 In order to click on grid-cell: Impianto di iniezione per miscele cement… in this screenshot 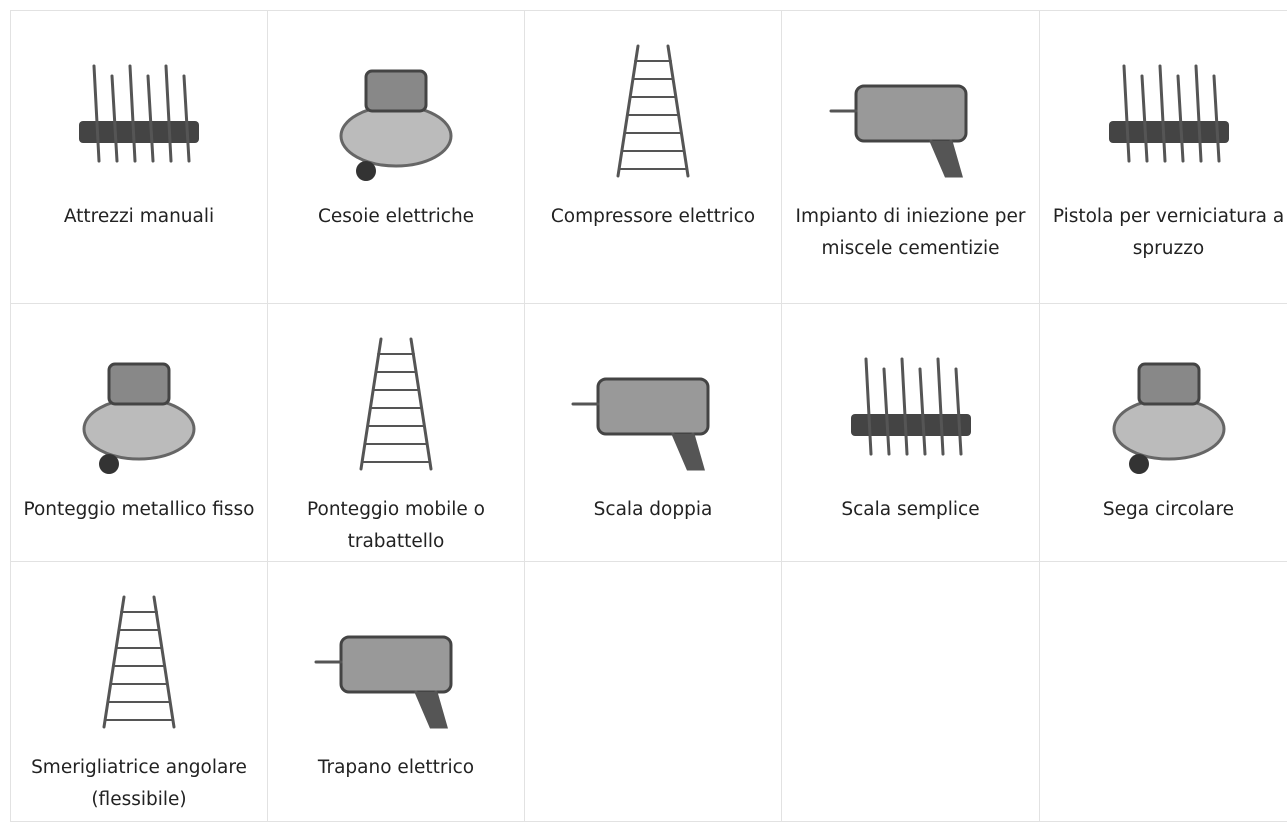, I will do `click(911, 157)`.